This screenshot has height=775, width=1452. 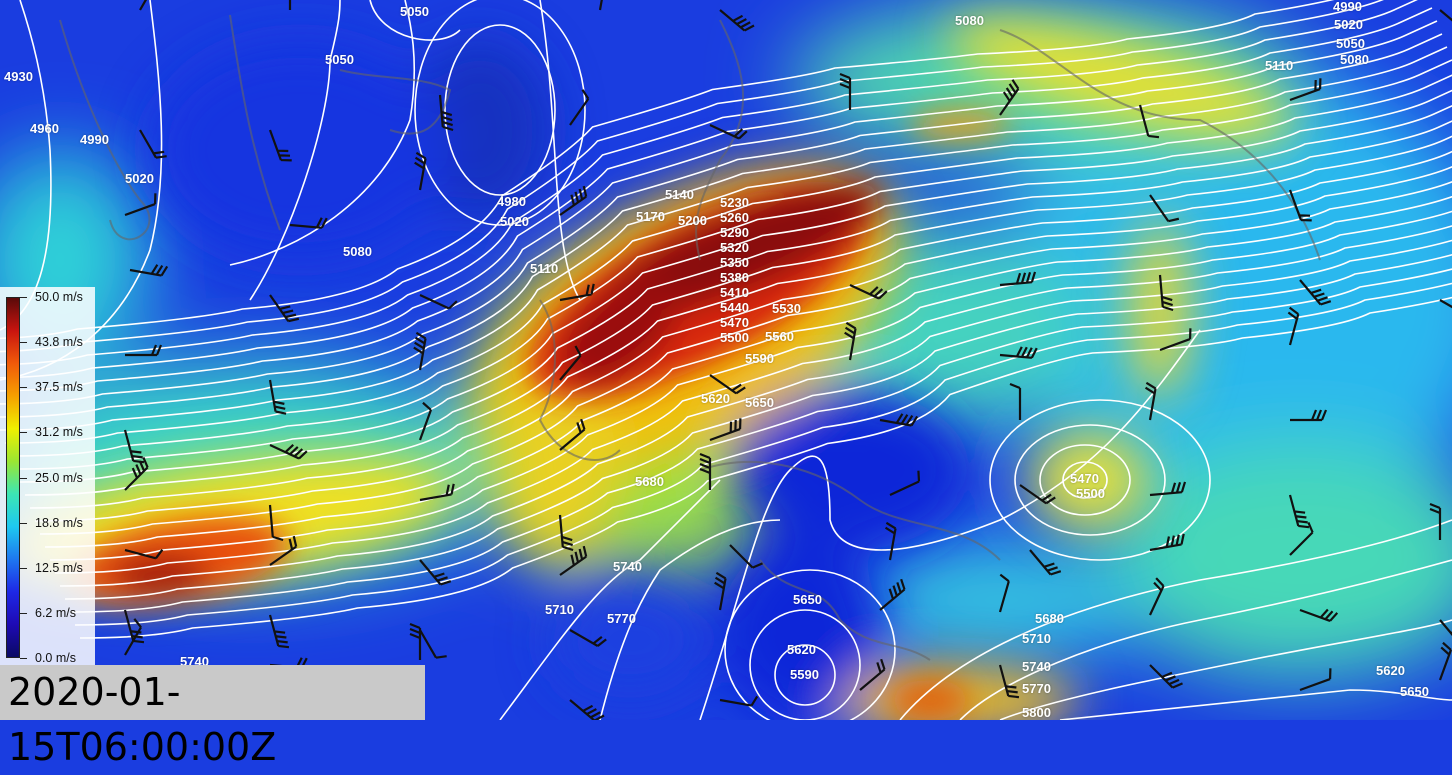 I want to click on contour-label: 4930, so click(x=18, y=76).